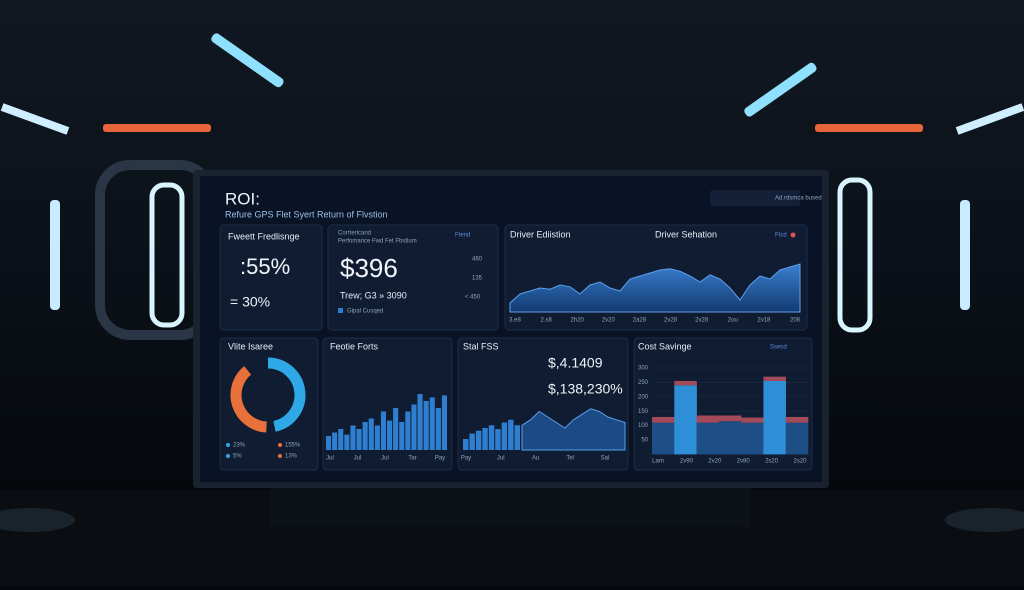 This screenshot has height=590, width=1024. What do you see at coordinates (643, 426) in the screenshot?
I see `y-tick-label: 100` at bounding box center [643, 426].